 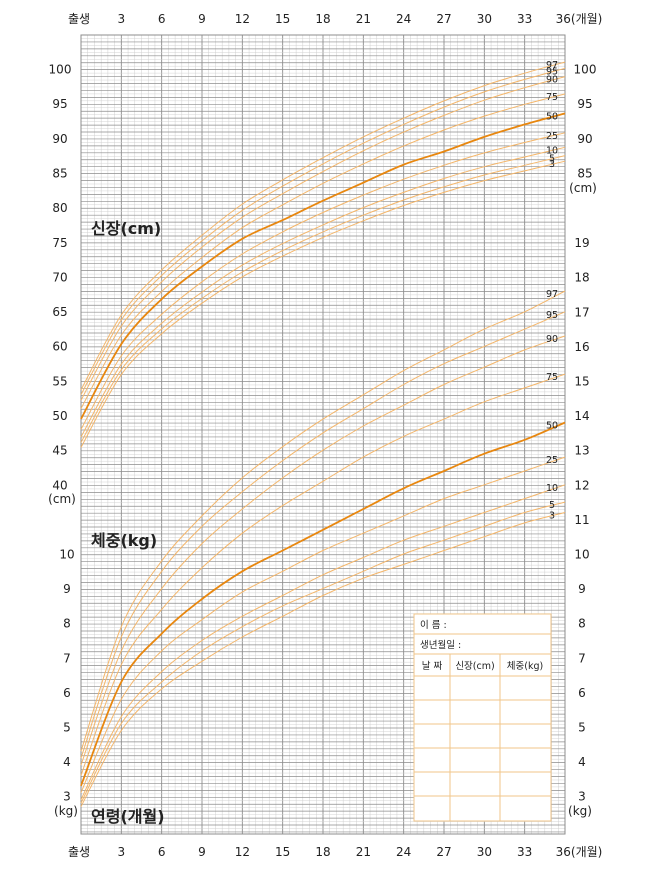 What do you see at coordinates (59, 416) in the screenshot?
I see `height-y-tick-label: 50` at bounding box center [59, 416].